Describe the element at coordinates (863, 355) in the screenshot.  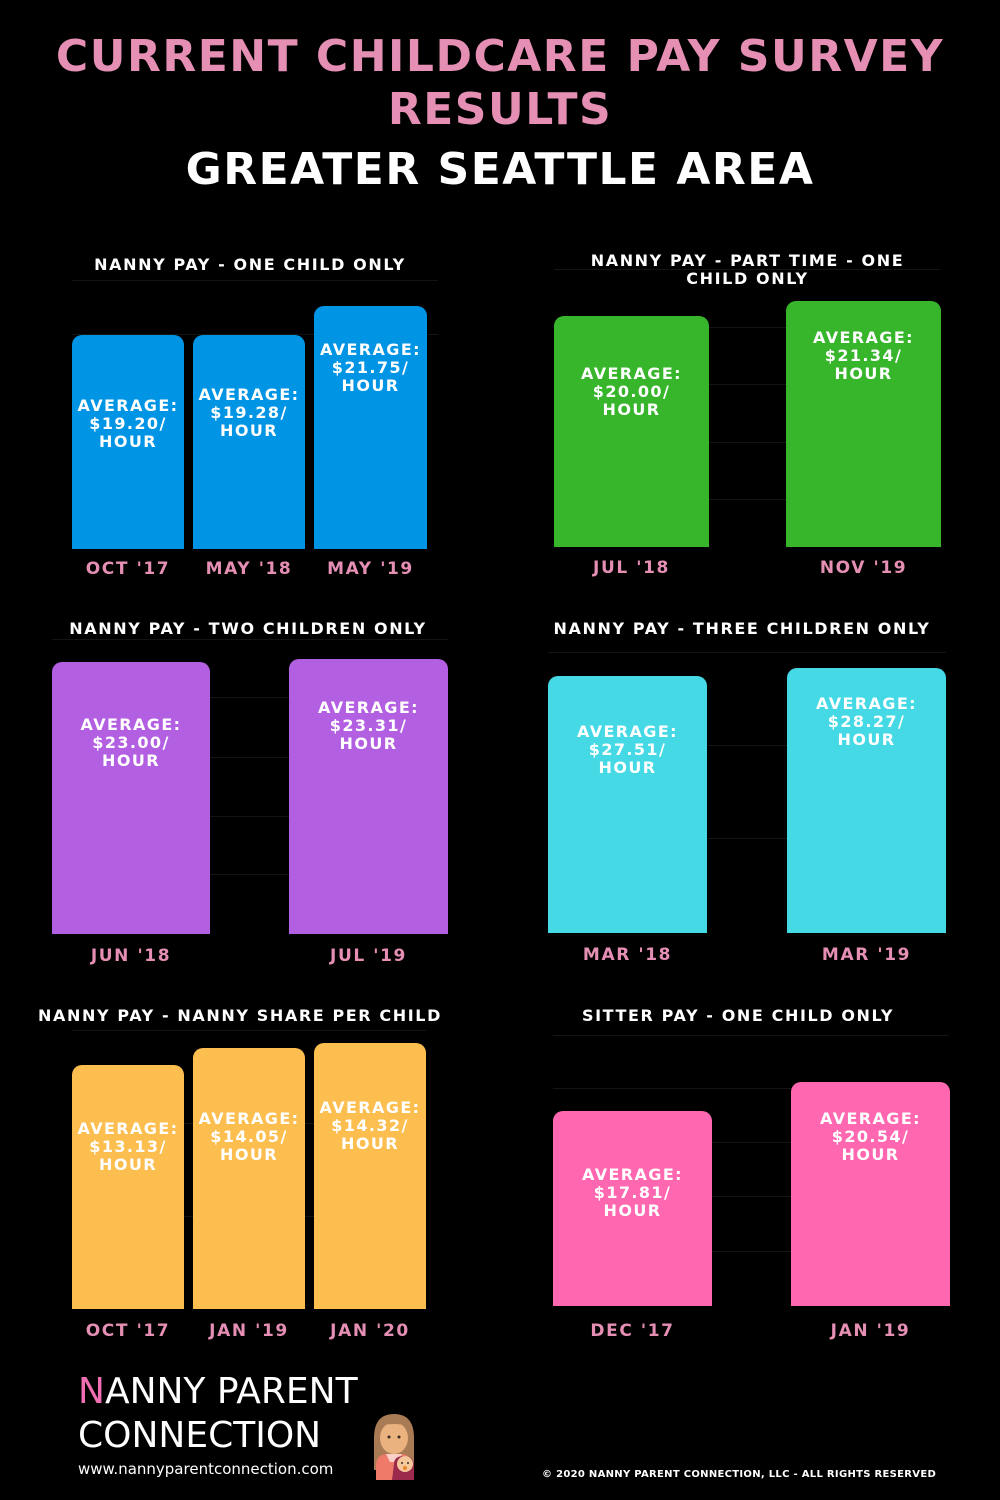
I see `bar-value-label: AVERAGE: $21.34/HOUR` at that location.